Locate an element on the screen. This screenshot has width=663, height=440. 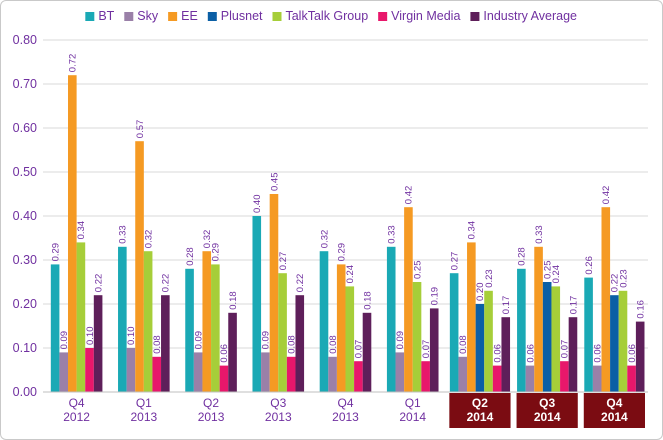
data-label: 0.06 is located at coordinates (597, 353).